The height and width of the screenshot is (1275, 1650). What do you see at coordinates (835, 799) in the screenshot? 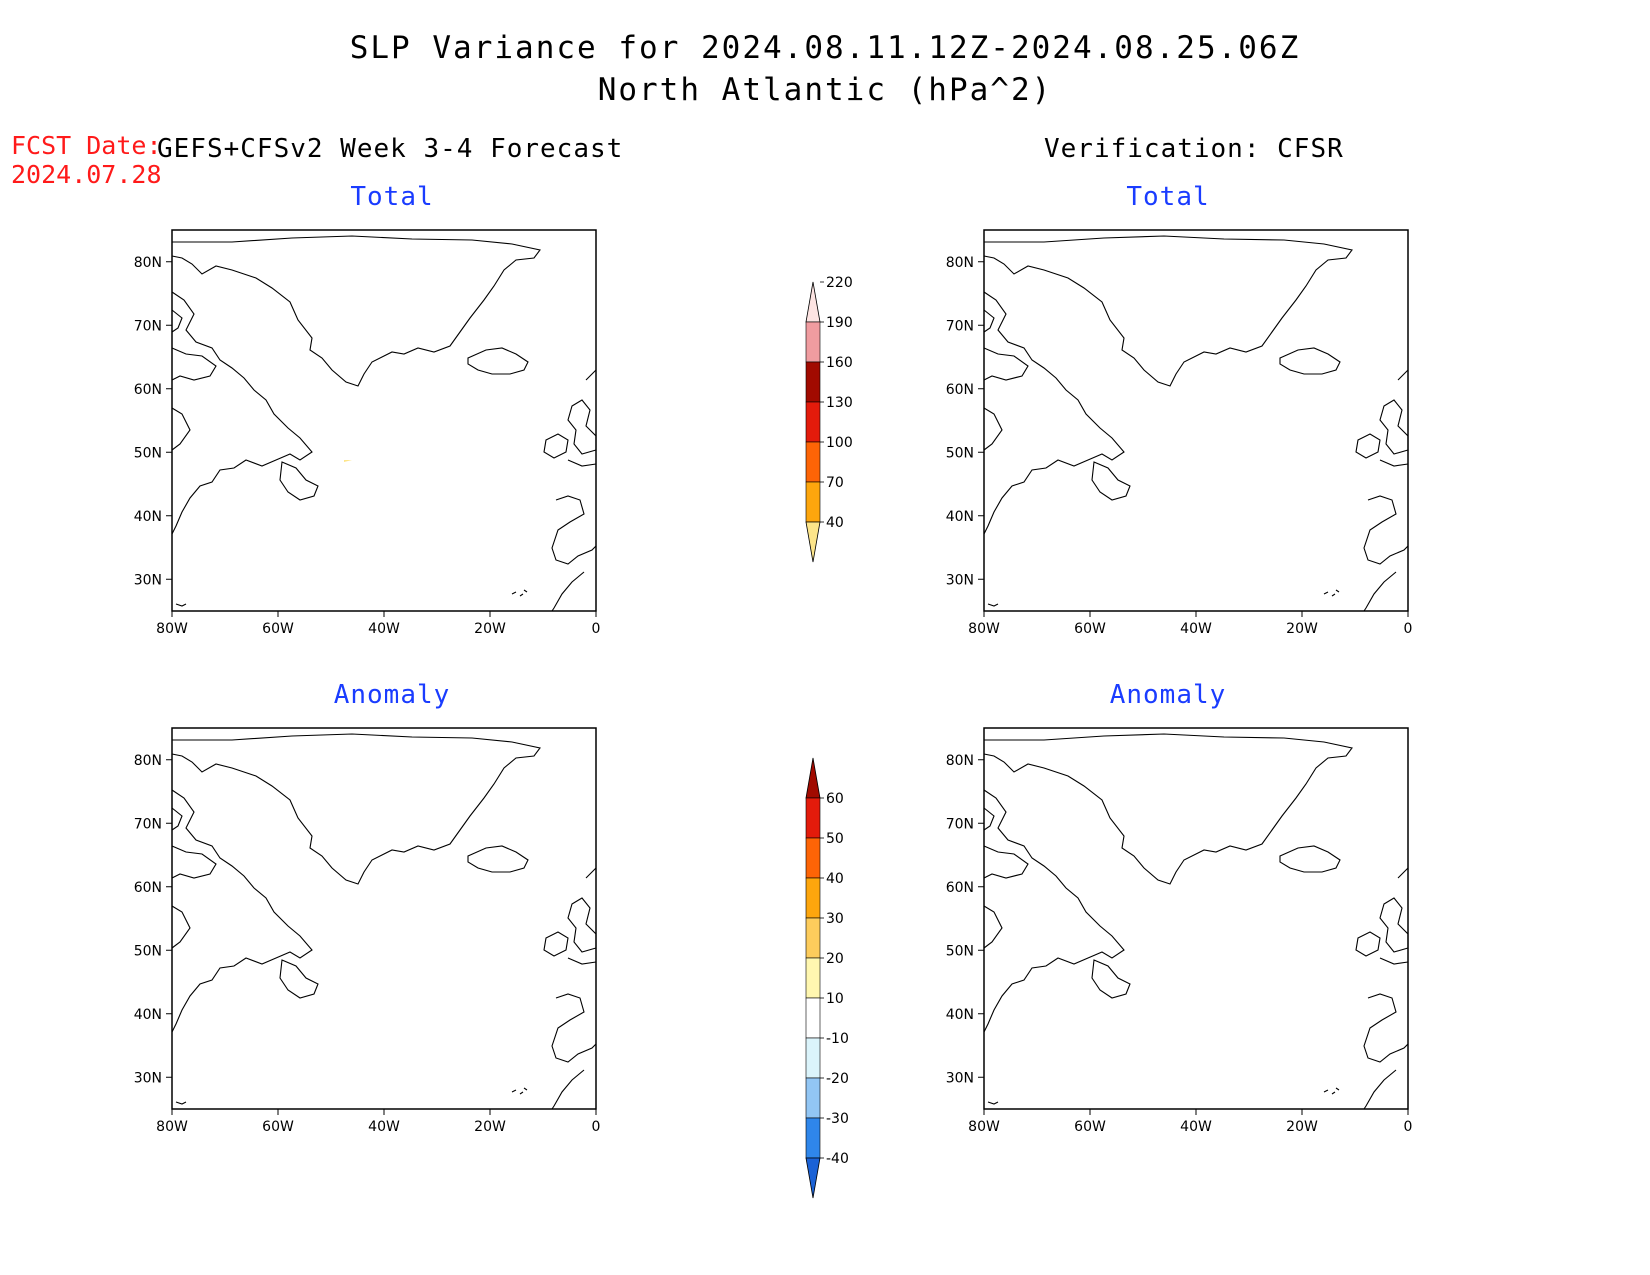
I see `anomaly-colorbar-label: 60` at bounding box center [835, 799].